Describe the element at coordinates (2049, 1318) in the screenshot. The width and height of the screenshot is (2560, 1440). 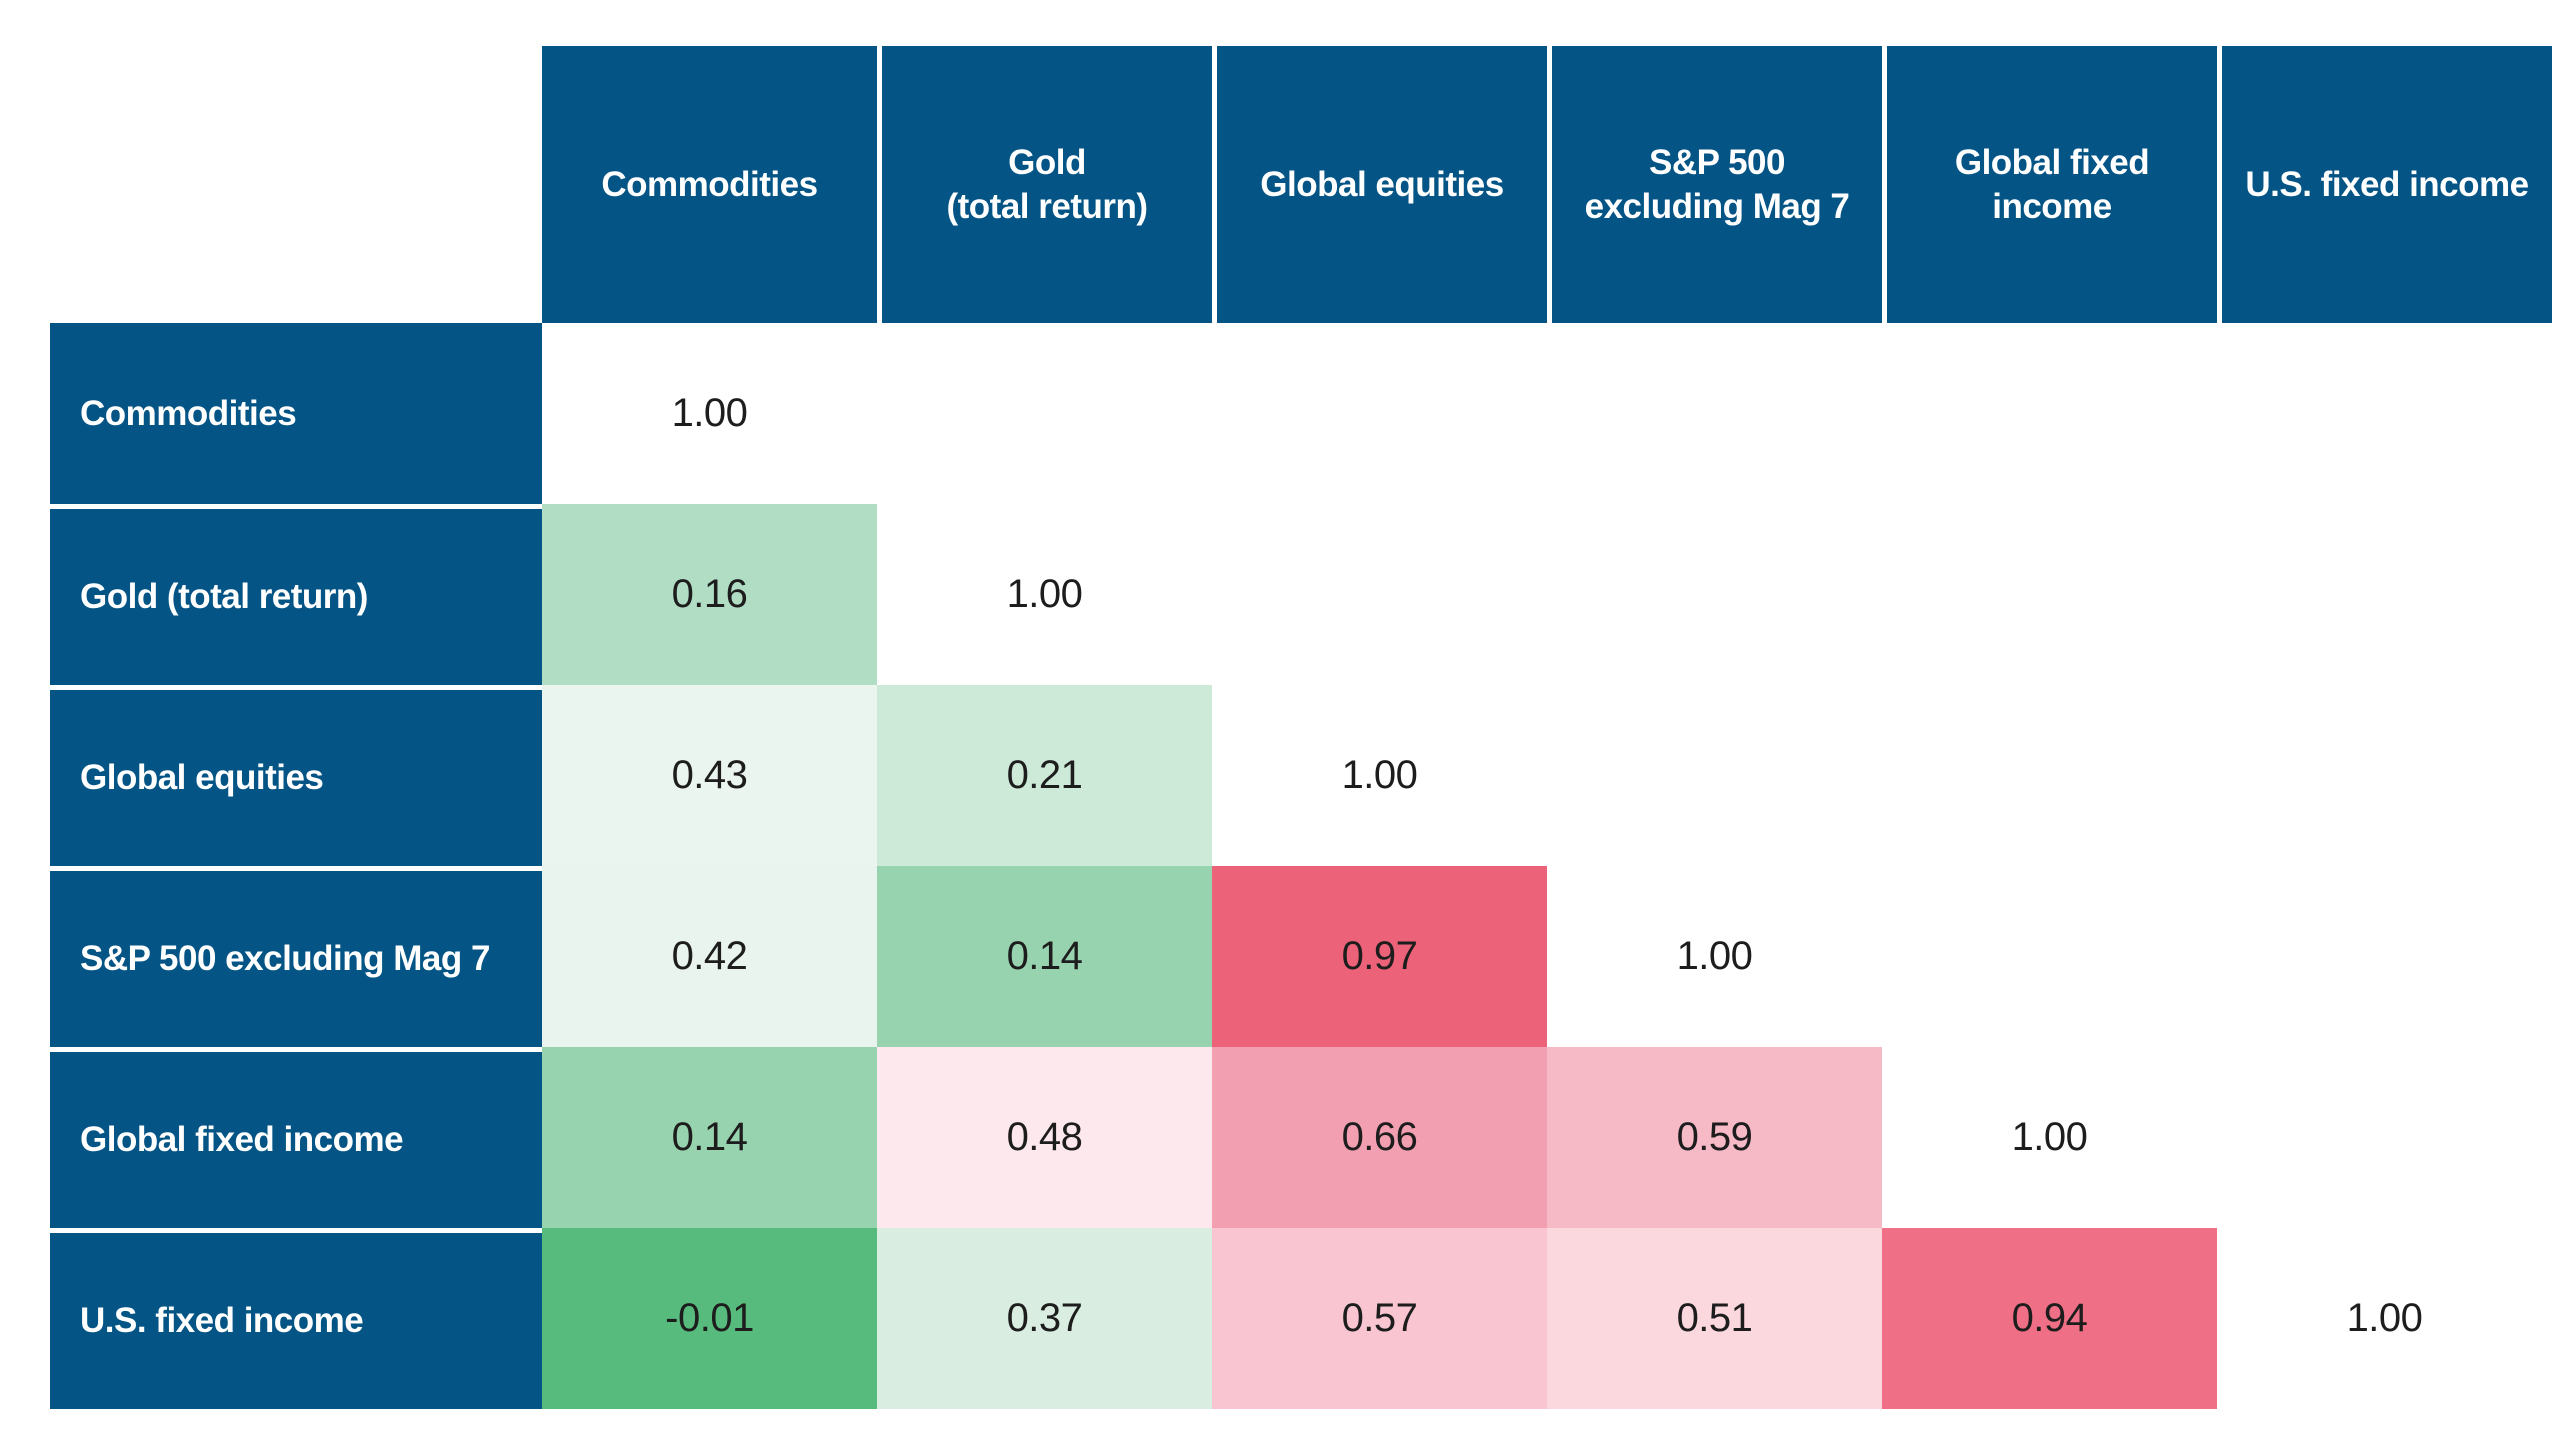
I see `matrix-cell-us-fixed-income-x-global-fixed-income: 0.94` at that location.